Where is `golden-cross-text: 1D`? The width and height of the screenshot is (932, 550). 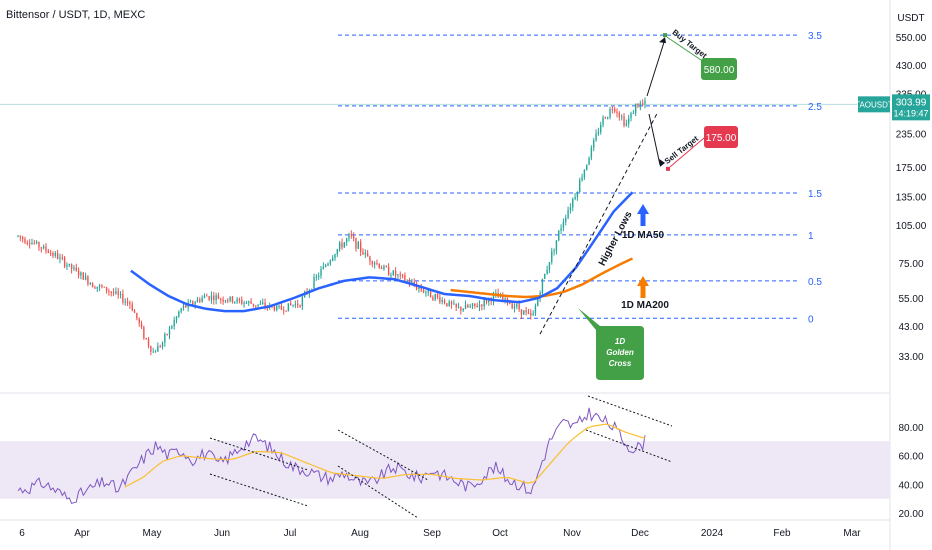 golden-cross-text: 1D is located at coordinates (620, 341).